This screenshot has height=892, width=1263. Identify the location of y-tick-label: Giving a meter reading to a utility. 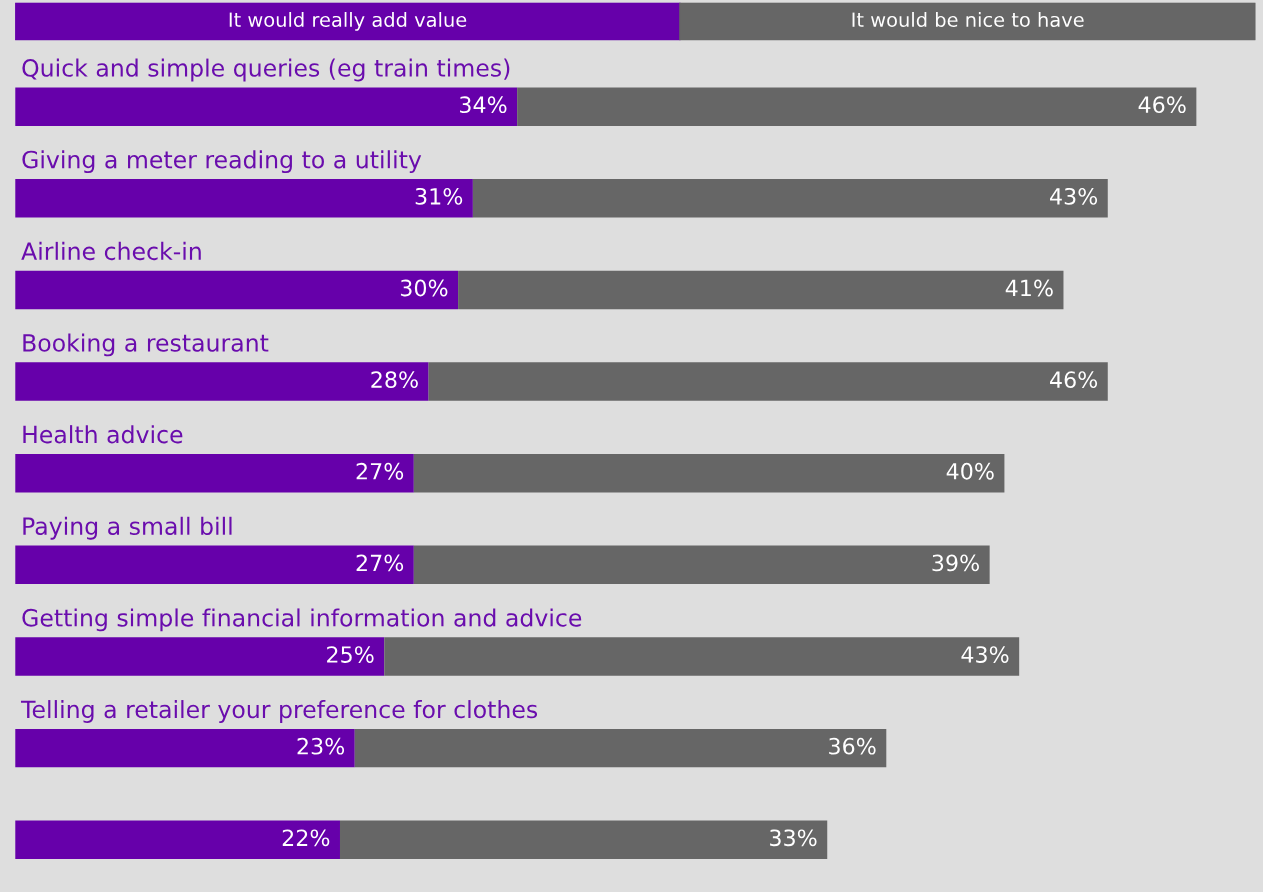
(222, 162).